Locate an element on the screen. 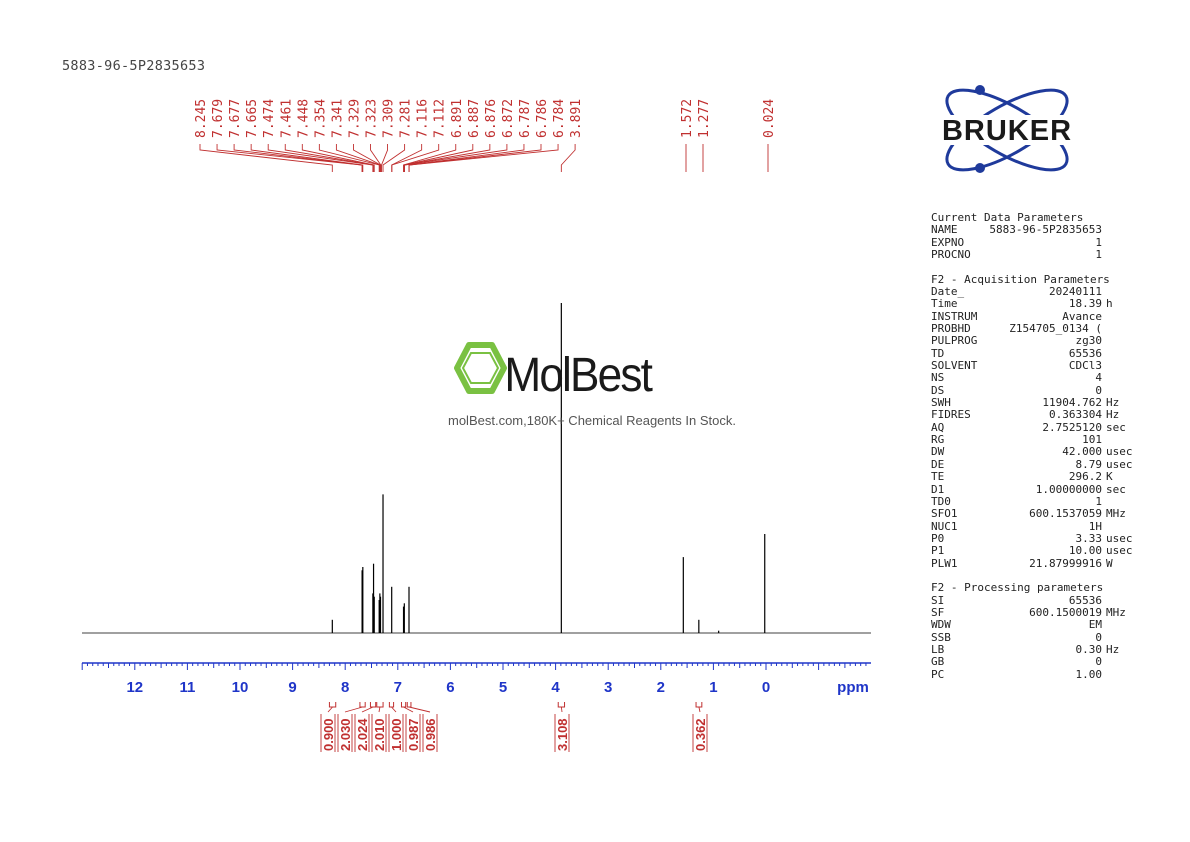 The width and height of the screenshot is (1190, 842). parameter-key: AQ is located at coordinates (938, 427).